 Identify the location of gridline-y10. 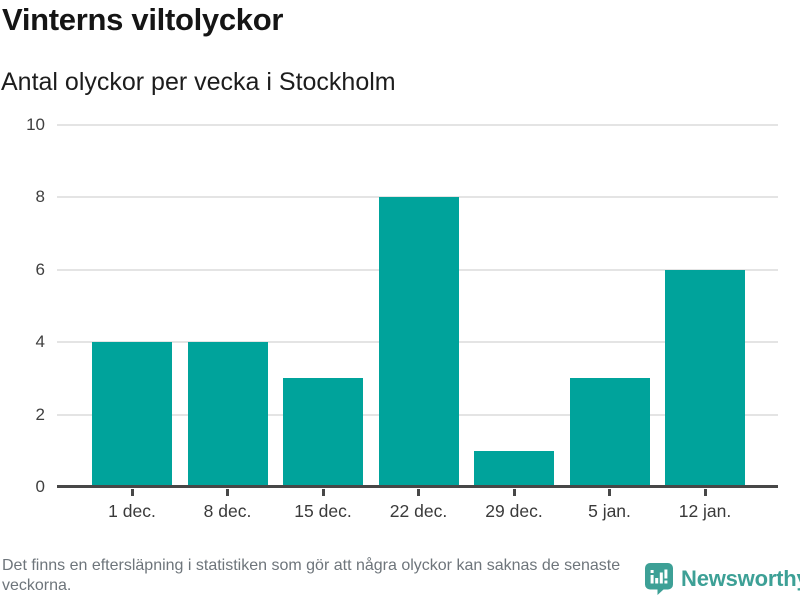
(417, 125).